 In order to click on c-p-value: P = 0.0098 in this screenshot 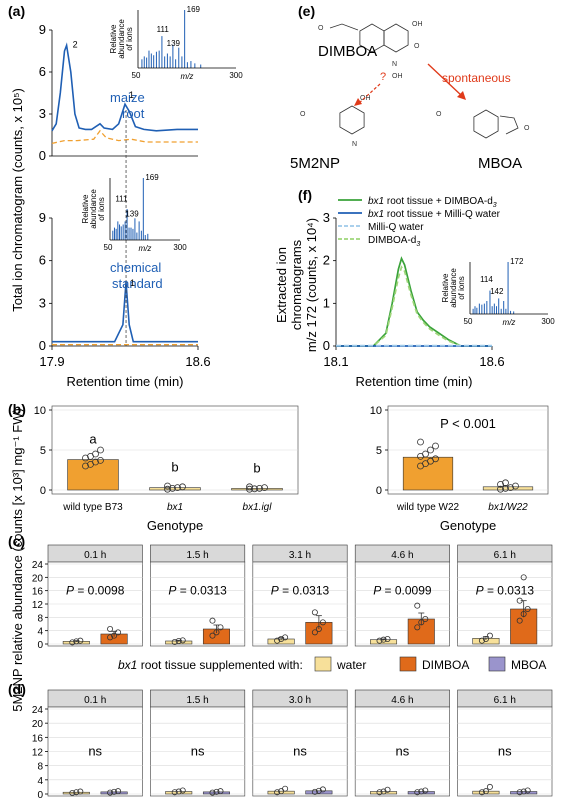, I will do `click(95, 591)`.